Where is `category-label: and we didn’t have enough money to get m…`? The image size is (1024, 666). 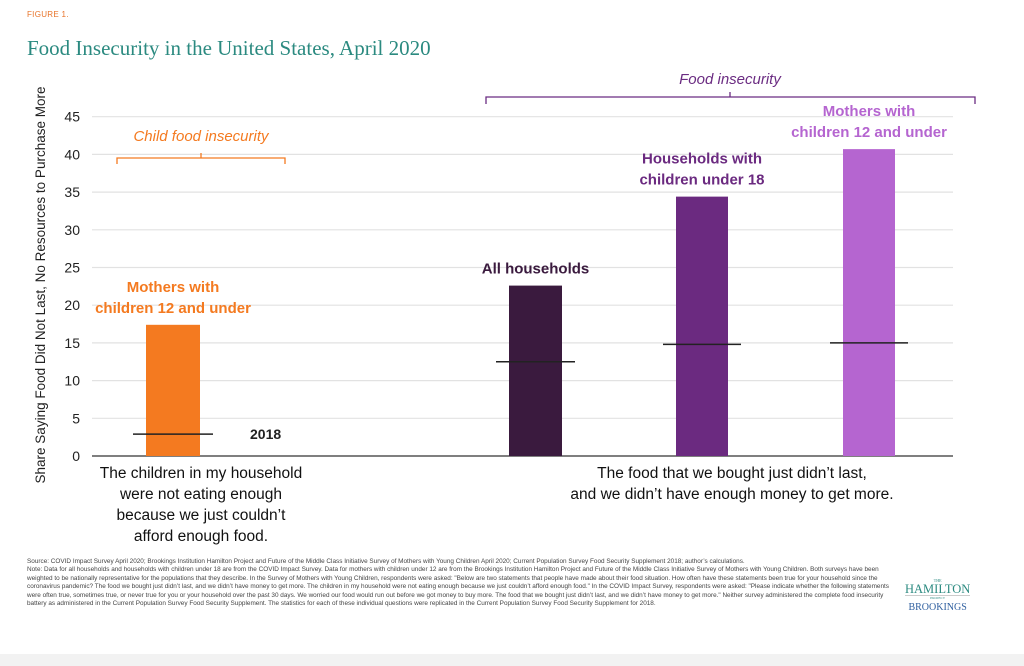
category-label: and we didn’t have enough money to get m… is located at coordinates (731, 494).